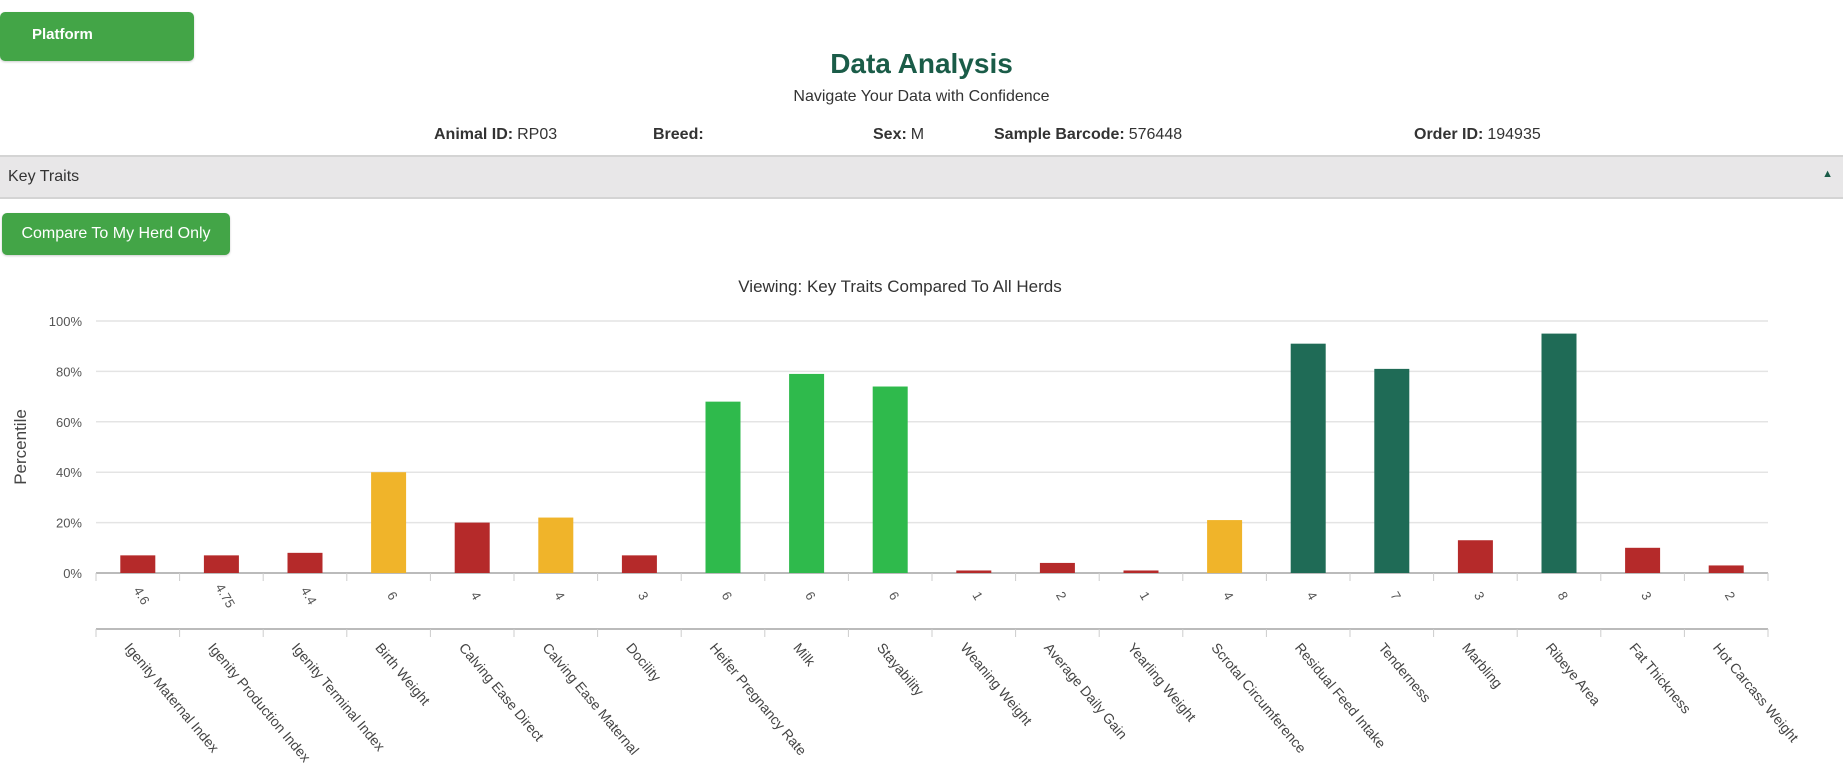 This screenshot has height=767, width=1843. What do you see at coordinates (221, 564) in the screenshot?
I see `bar-igenity-production-index` at bounding box center [221, 564].